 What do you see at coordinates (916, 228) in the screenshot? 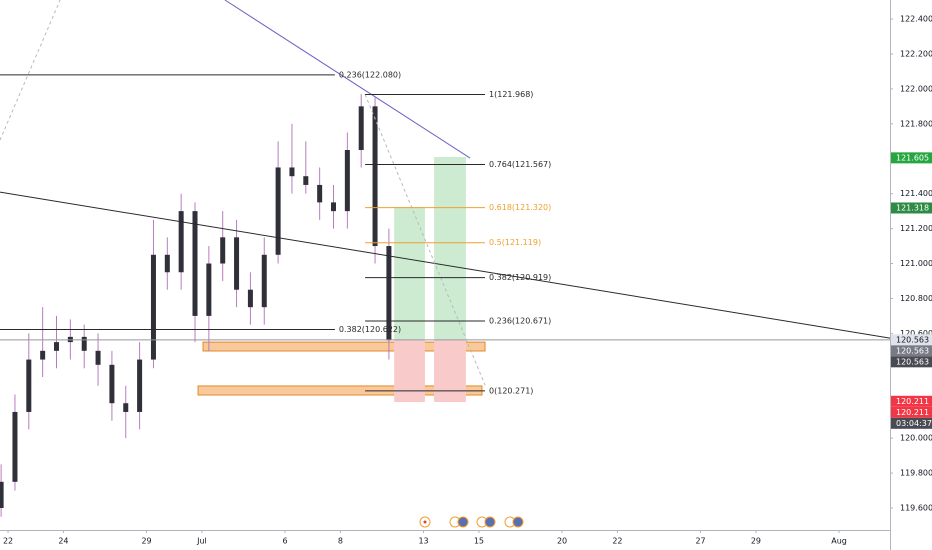
I see `y-tick-label: 121.200` at bounding box center [916, 228].